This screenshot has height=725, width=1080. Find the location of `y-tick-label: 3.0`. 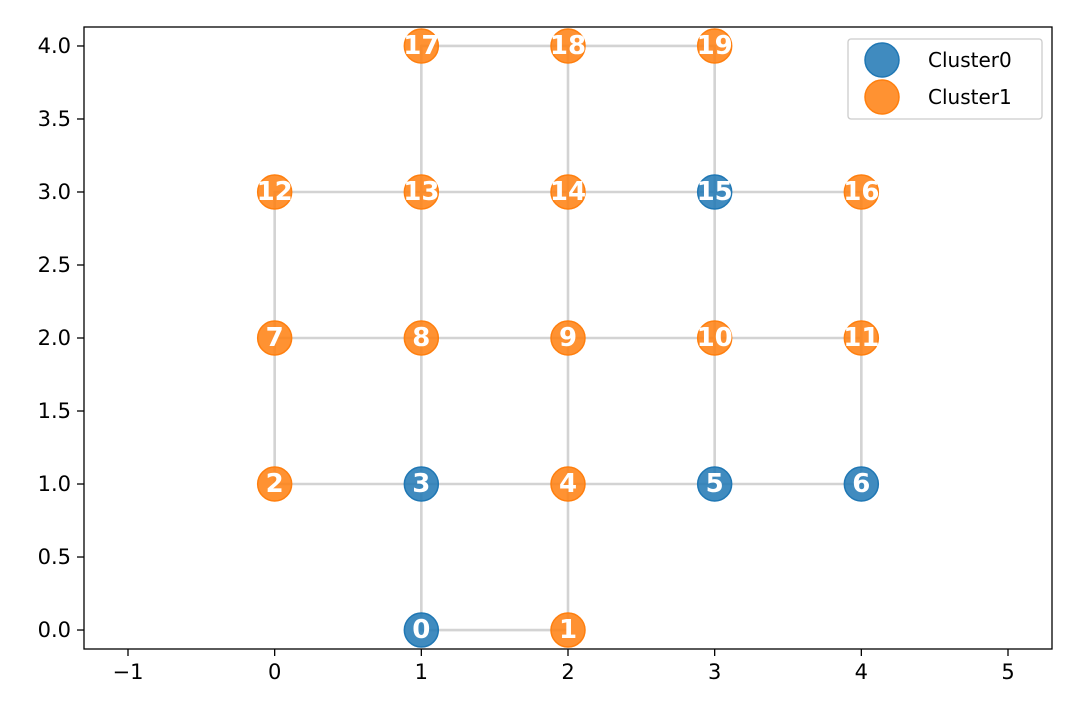

y-tick-label: 3.0 is located at coordinates (54, 192).